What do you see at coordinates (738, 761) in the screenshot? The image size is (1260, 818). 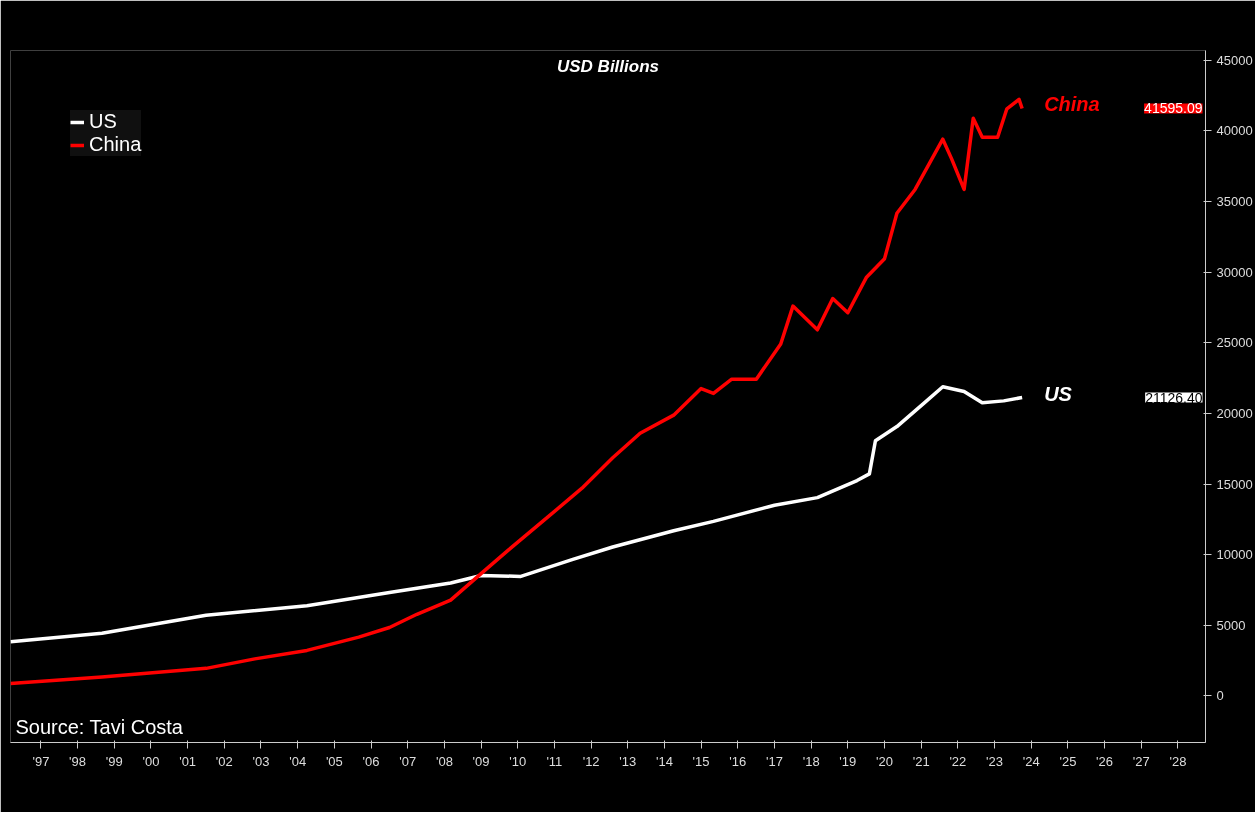 I see `x-tick-label: '16` at bounding box center [738, 761].